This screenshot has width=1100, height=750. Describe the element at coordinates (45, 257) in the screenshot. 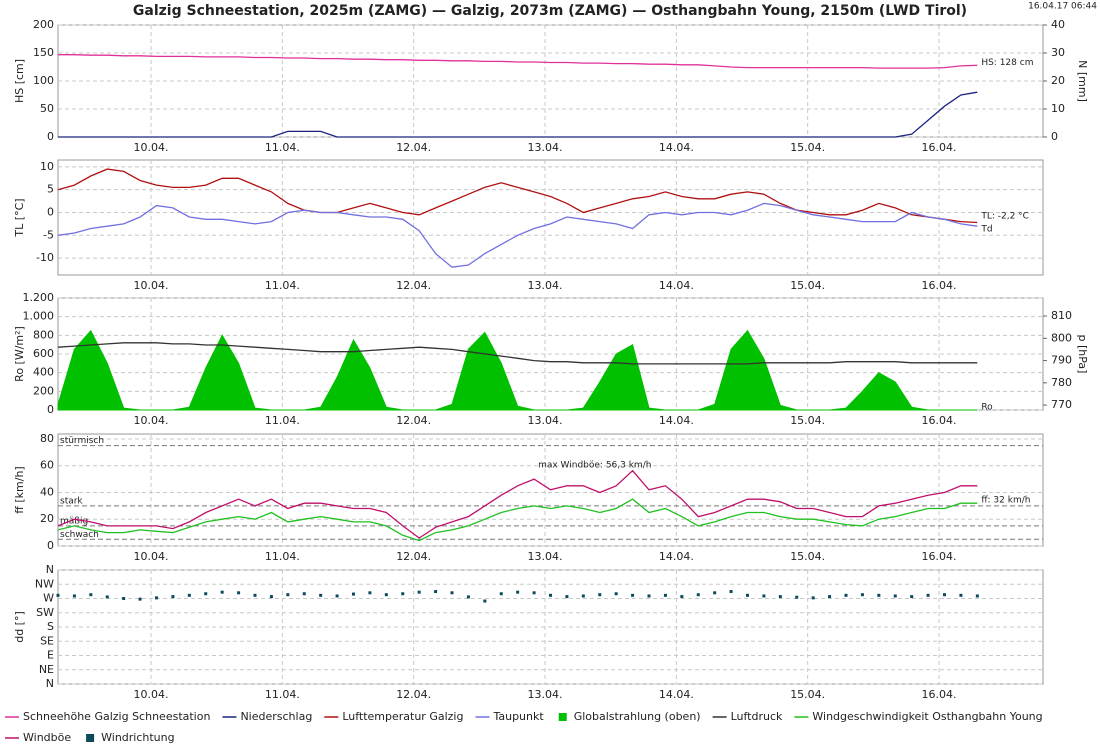

I see `y-tick-label: -10` at that location.